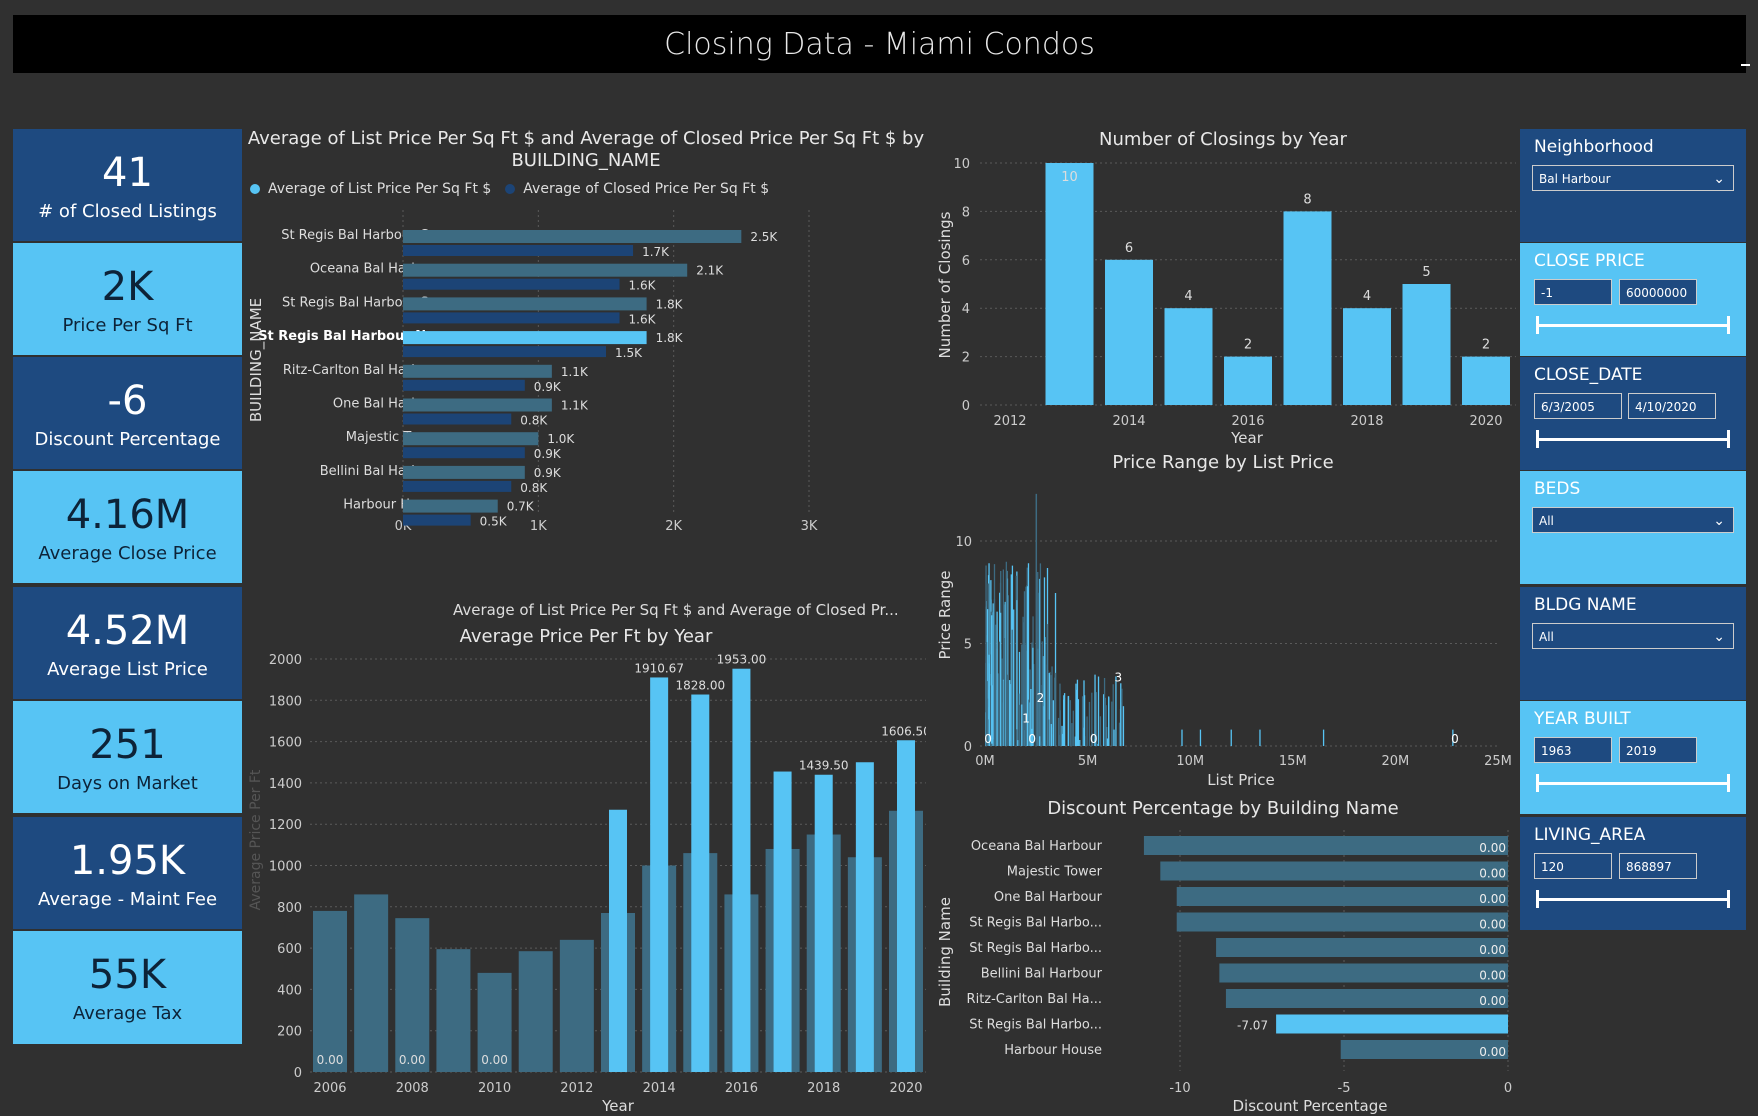  I want to click on x-tick-label: 20M, so click(1396, 761).